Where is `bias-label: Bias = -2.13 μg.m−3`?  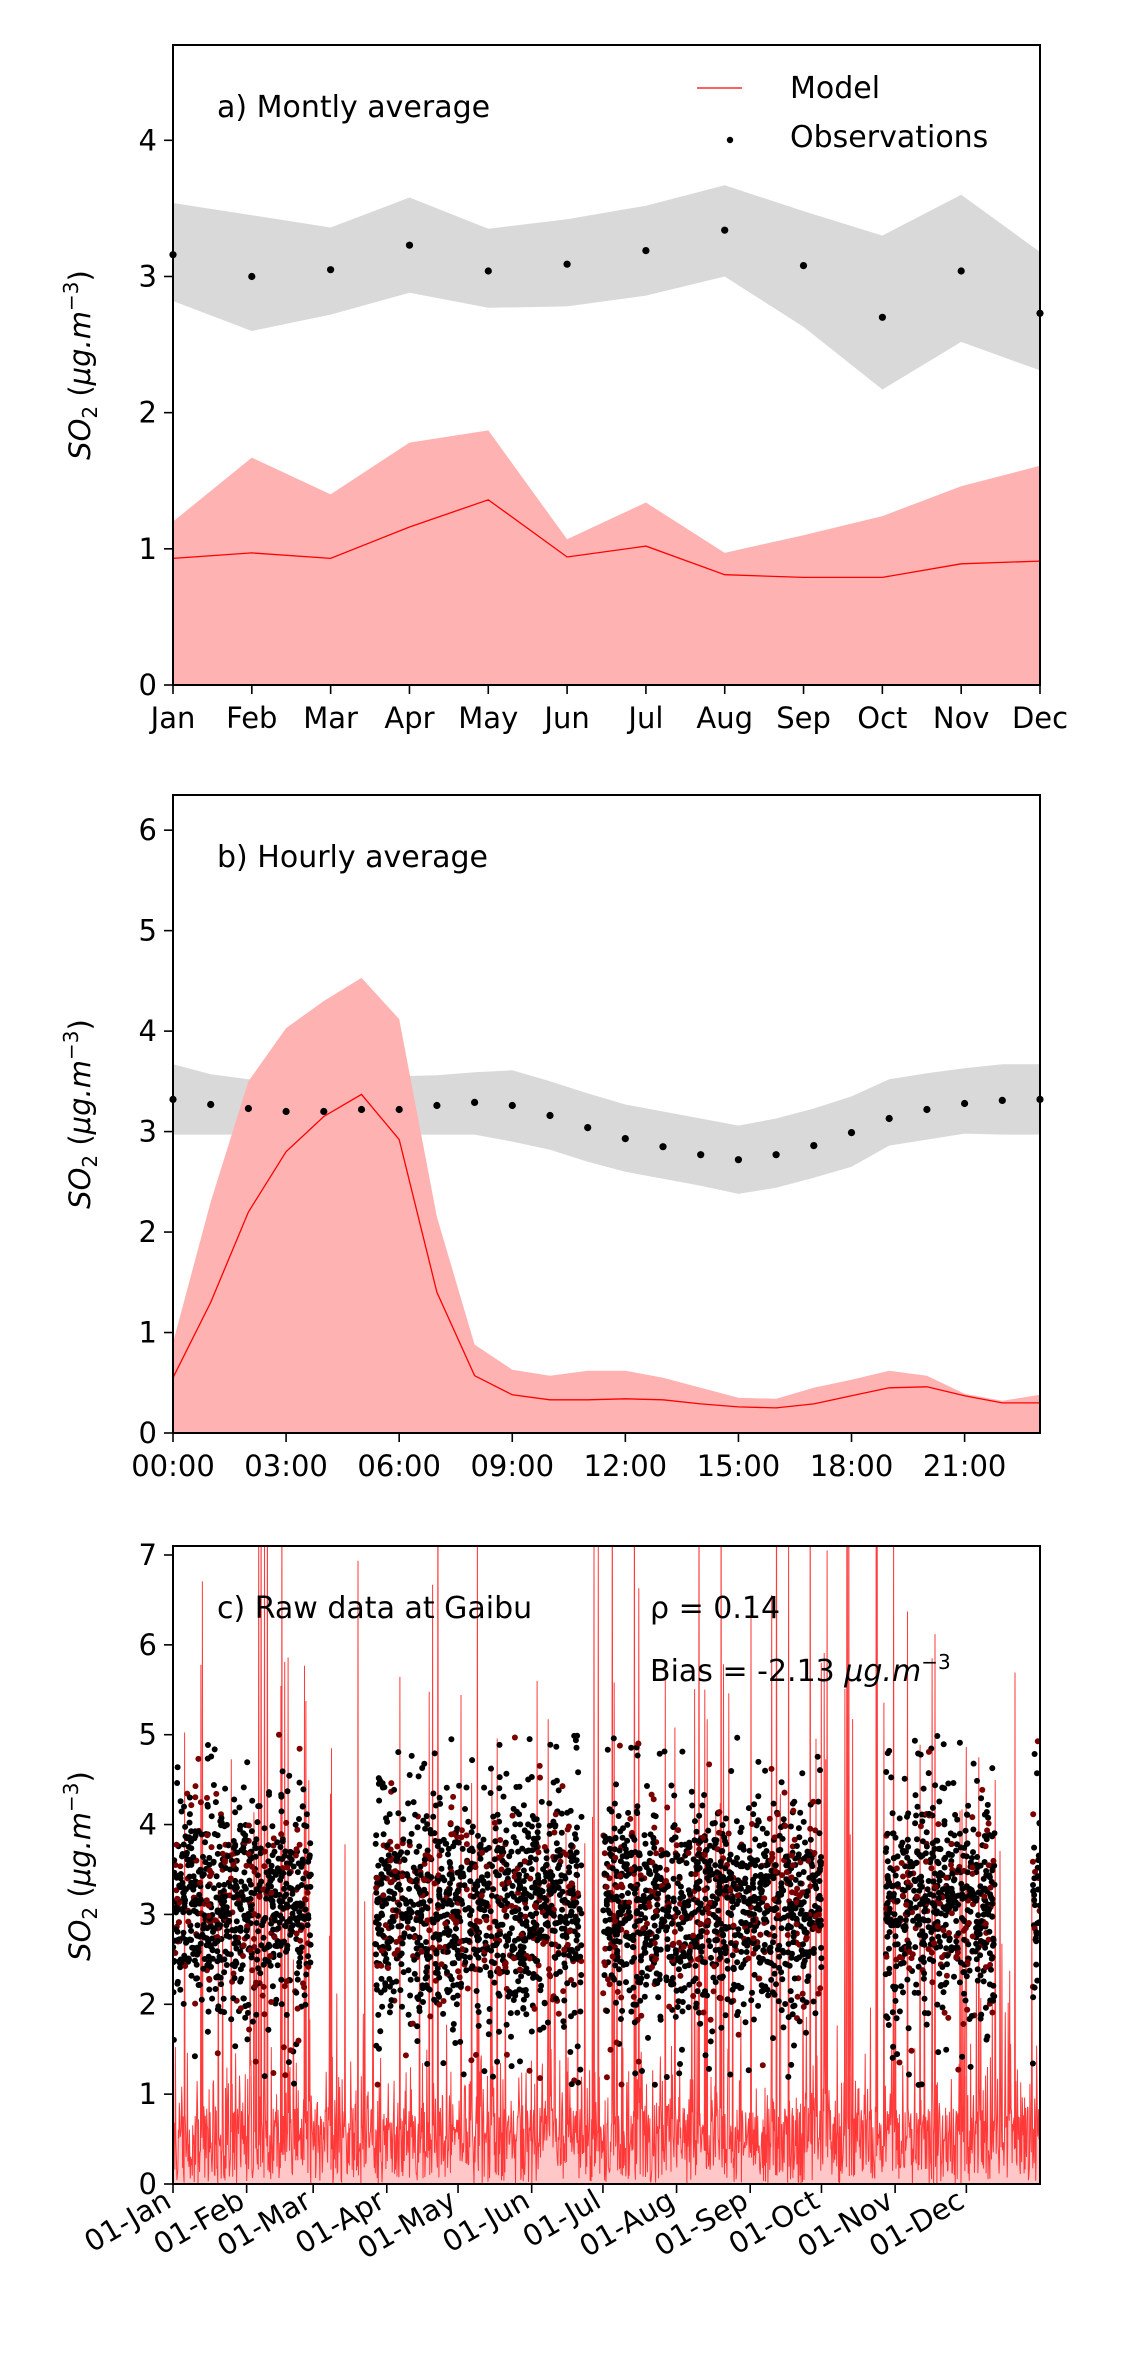 bias-label: Bias = -2.13 μg.m−3 is located at coordinates (800, 1669).